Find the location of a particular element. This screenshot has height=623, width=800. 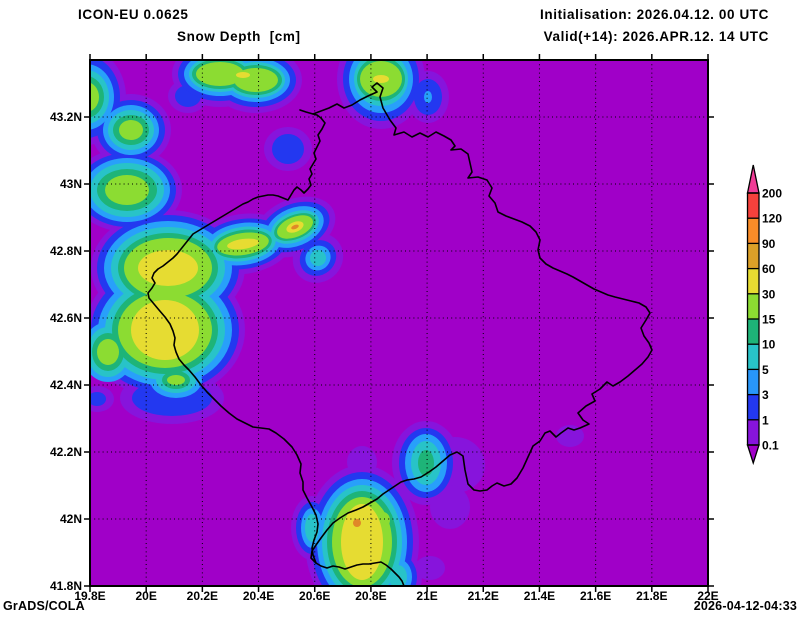

x-axis-label: 21E is located at coordinates (426, 596).